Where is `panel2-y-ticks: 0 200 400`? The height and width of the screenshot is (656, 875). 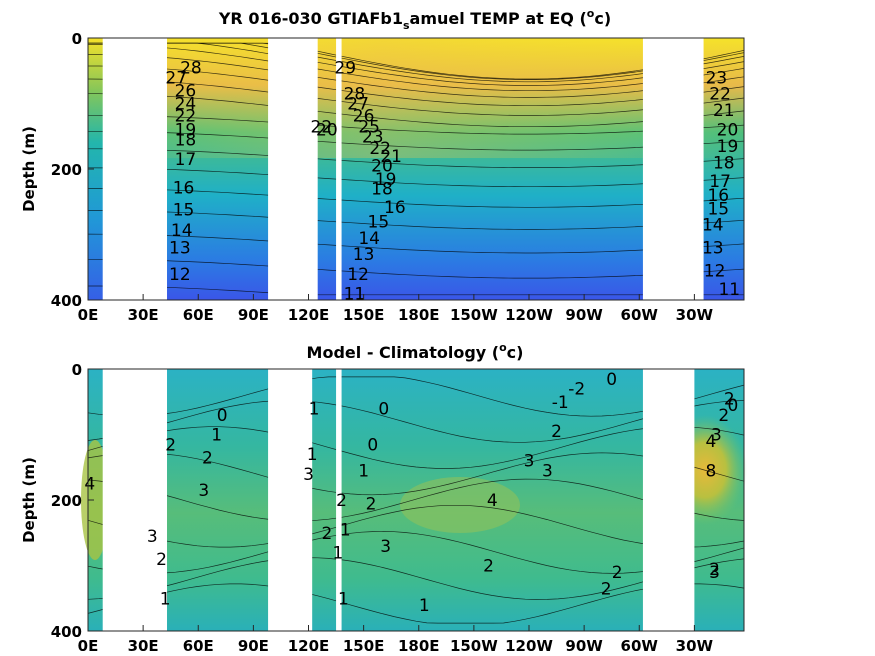 panel2-y-ticks: 0 200 400 is located at coordinates (72, 501).